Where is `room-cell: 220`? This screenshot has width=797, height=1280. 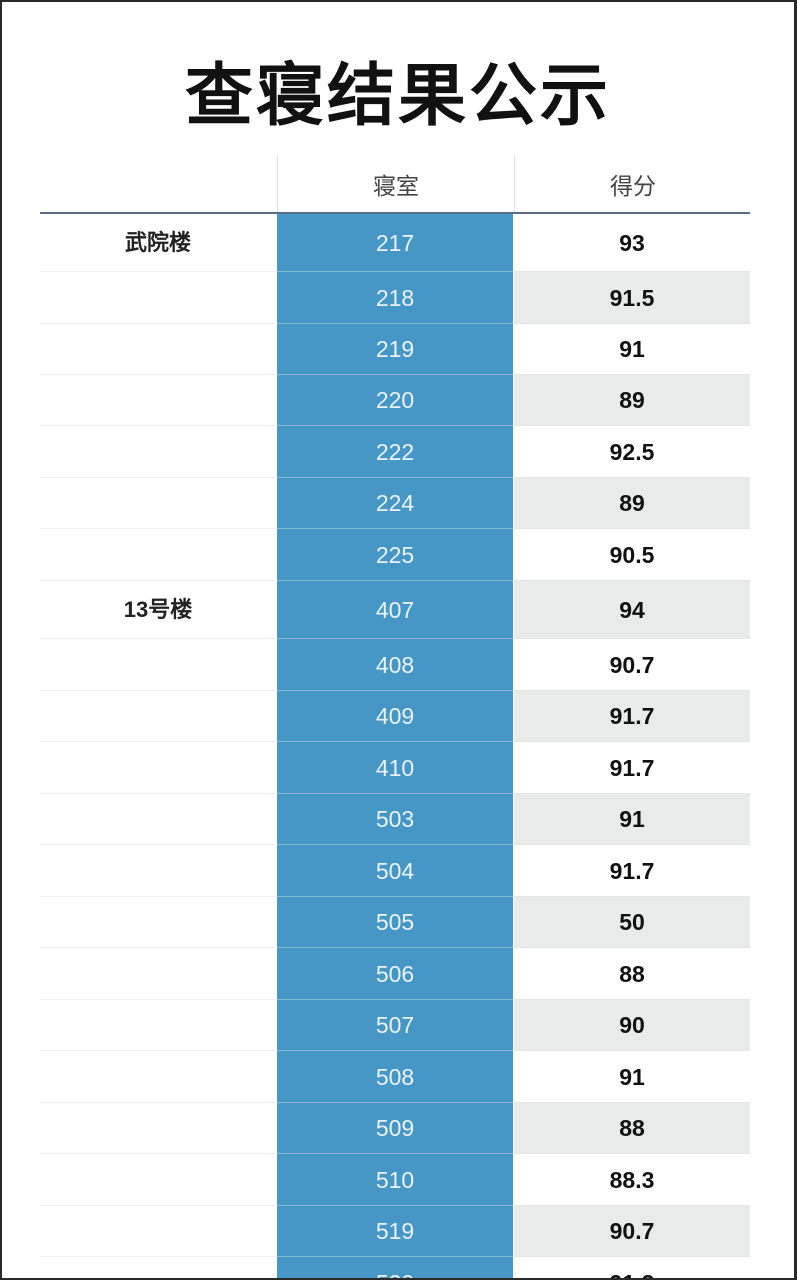 room-cell: 220 is located at coordinates (395, 400).